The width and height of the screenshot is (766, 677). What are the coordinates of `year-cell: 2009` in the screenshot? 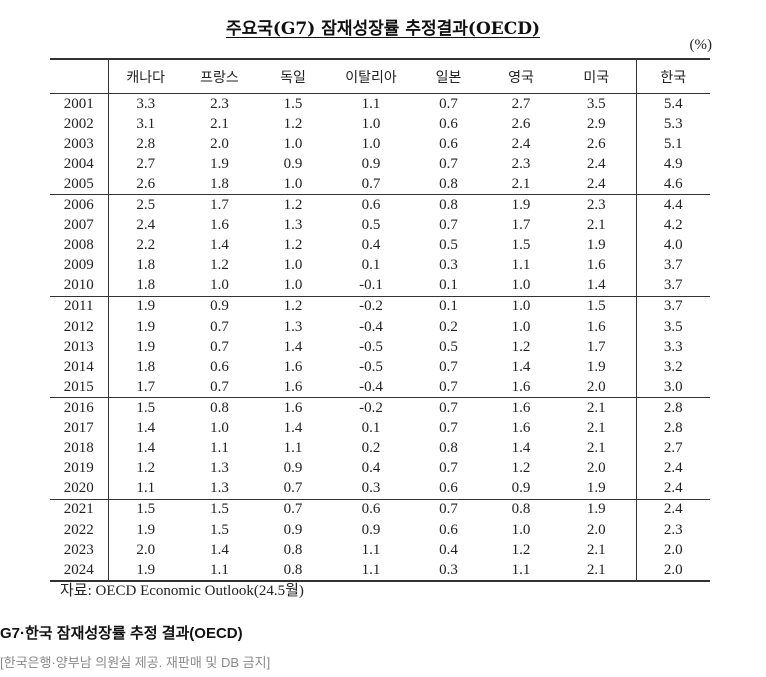 It's located at (79, 265).